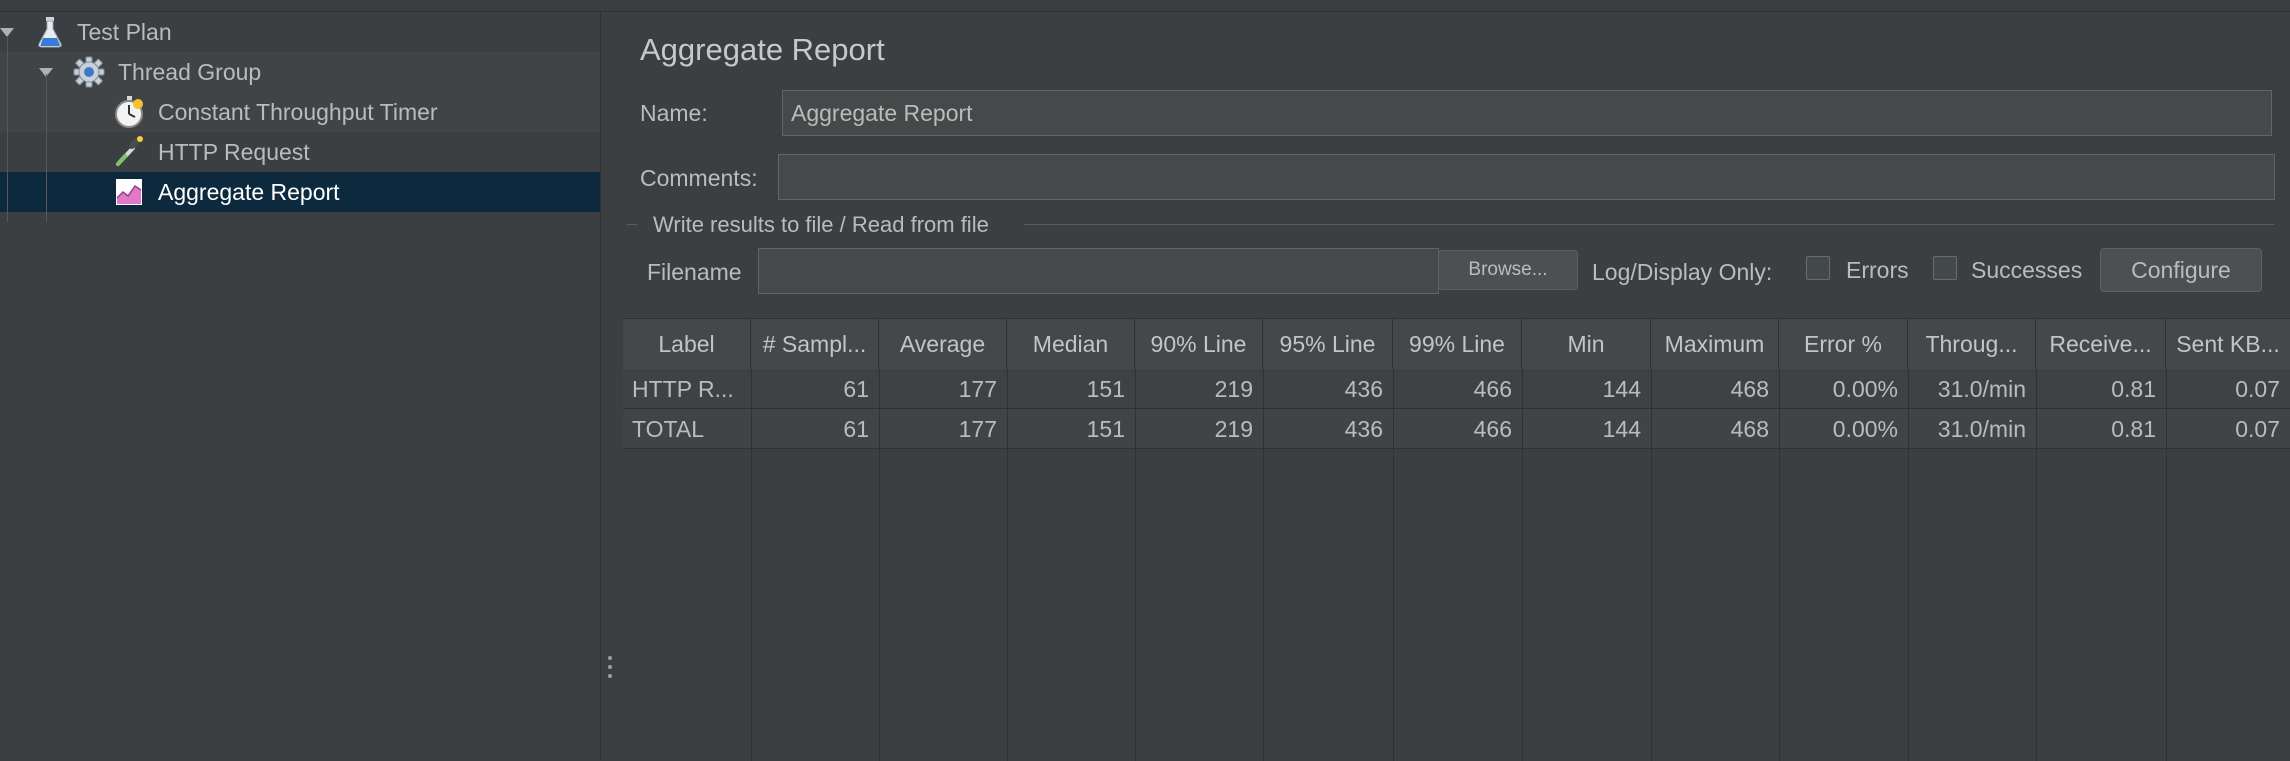 Image resolution: width=2290 pixels, height=761 pixels. What do you see at coordinates (821, 224) in the screenshot?
I see `fieldset-legend: Write results to file / Read from file` at bounding box center [821, 224].